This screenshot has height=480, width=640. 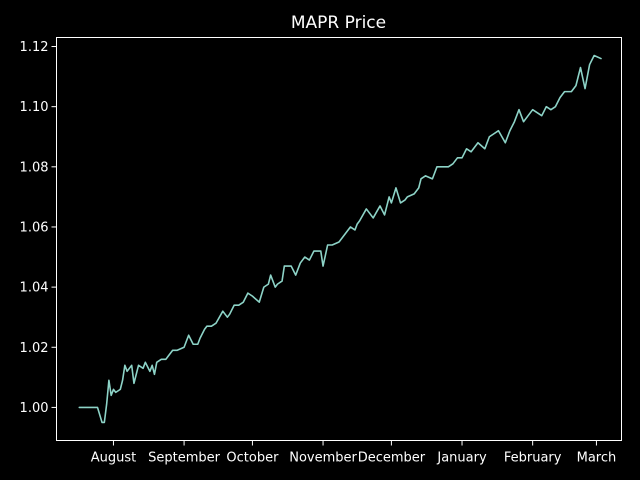 I want to click on y-axis: 1.00 1.02 1.04 1.06 1.08 1.10 1.12, so click(x=38, y=228).